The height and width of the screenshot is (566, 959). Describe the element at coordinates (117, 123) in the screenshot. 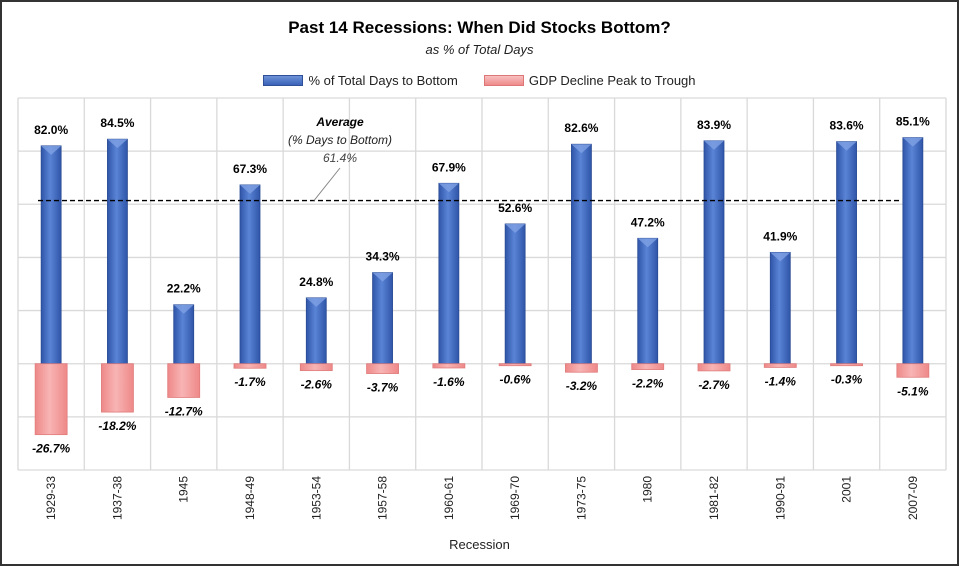

I see `data-label-days: 84.5%` at that location.